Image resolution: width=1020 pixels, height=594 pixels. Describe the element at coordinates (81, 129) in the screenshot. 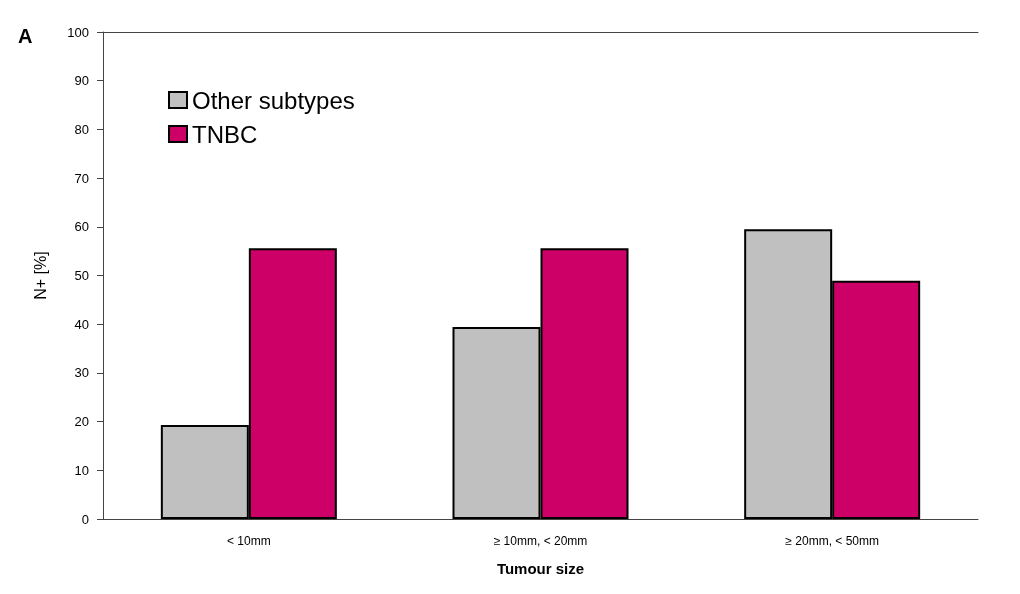

I see `y-tick-label: 80` at that location.